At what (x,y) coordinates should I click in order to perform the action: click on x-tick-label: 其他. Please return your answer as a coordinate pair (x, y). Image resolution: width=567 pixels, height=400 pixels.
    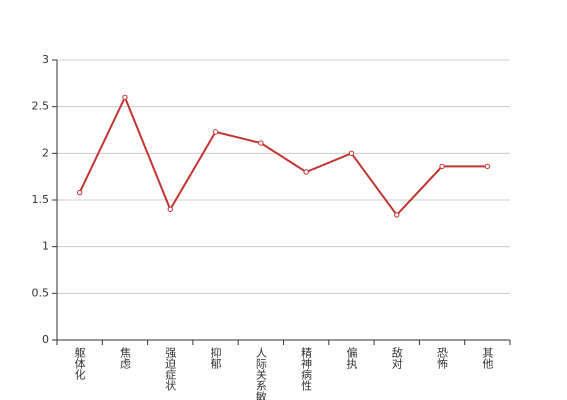
    Looking at the image, I should click on (487, 358).